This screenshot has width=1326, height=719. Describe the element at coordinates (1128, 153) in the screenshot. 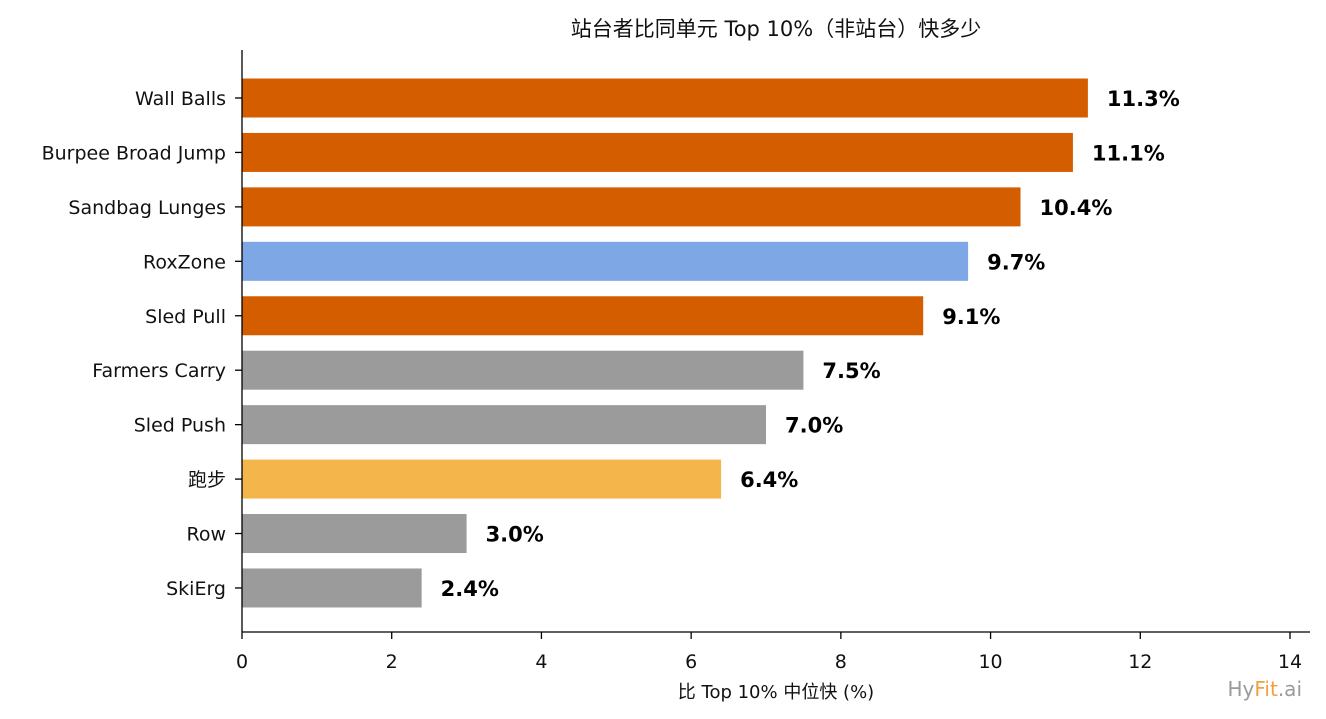

I see `value-label: 11.1%` at that location.